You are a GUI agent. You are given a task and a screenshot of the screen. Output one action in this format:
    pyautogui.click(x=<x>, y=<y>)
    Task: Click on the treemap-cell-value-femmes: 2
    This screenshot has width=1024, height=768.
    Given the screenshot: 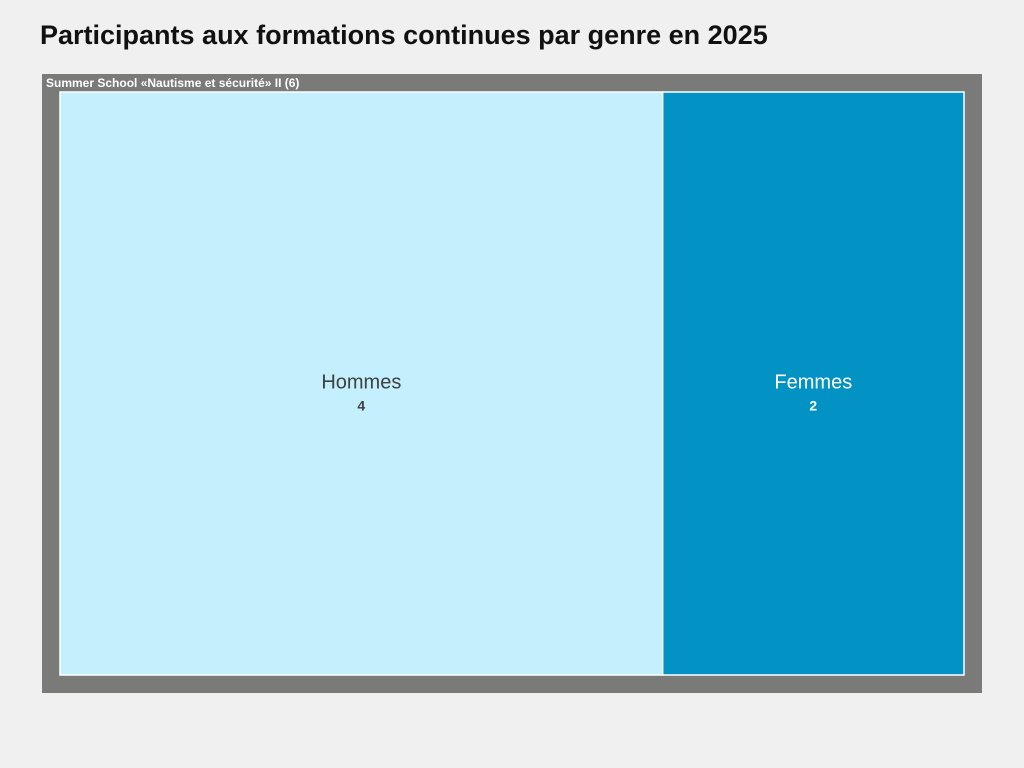 What is the action you would take?
    pyautogui.click(x=813, y=406)
    